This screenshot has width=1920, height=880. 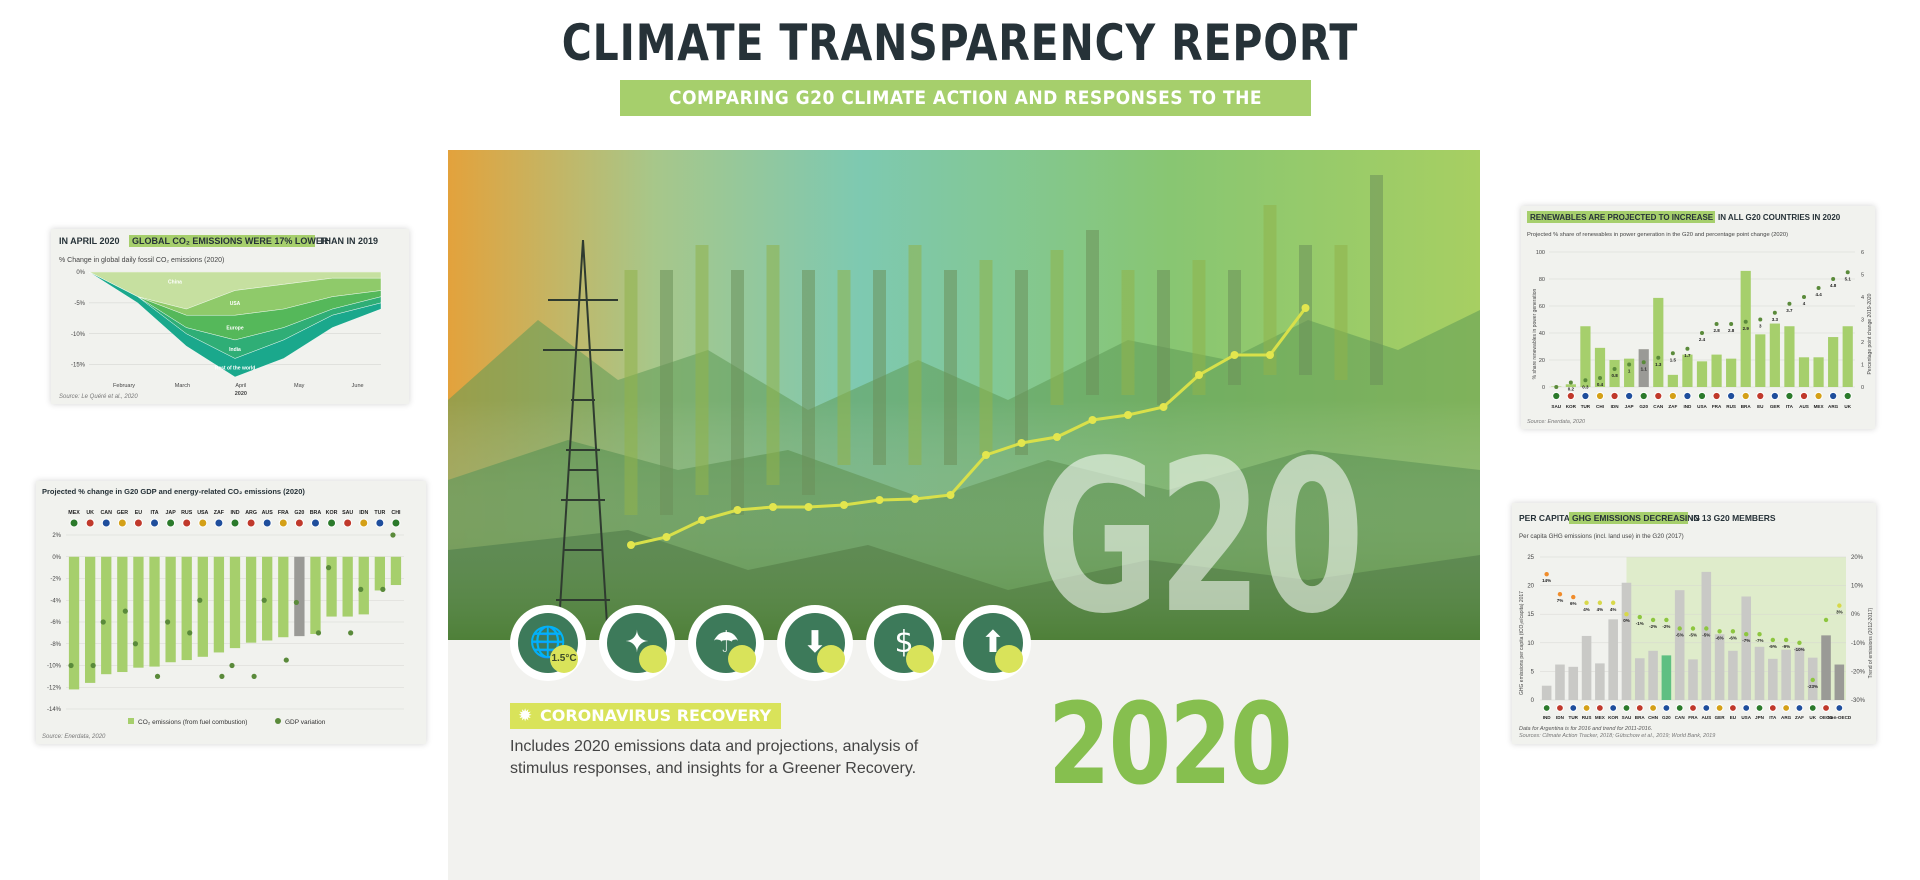 I want to click on legend-dot-swatch, so click(x=278, y=721).